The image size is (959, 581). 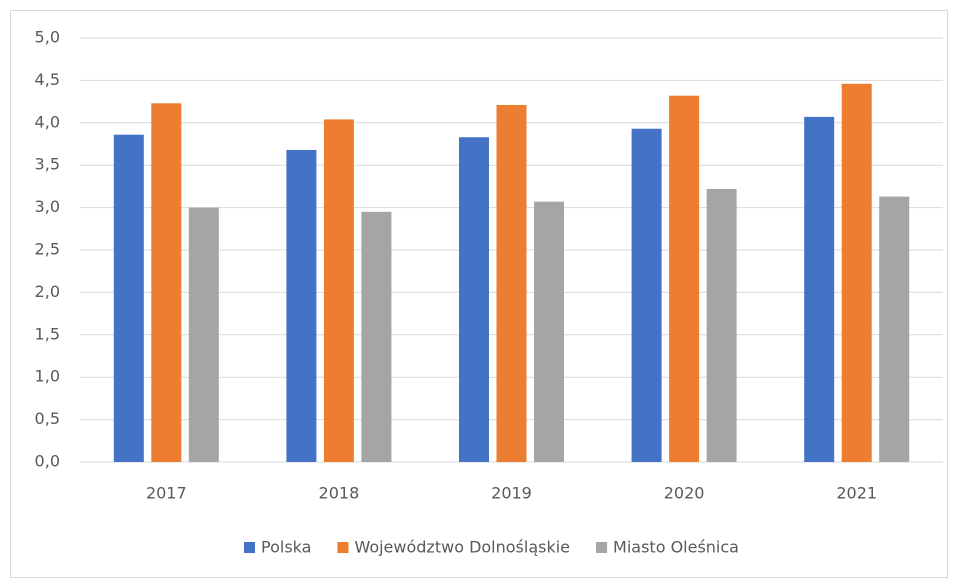 What do you see at coordinates (47, 164) in the screenshot?
I see `y-tick-label: 3,5` at bounding box center [47, 164].